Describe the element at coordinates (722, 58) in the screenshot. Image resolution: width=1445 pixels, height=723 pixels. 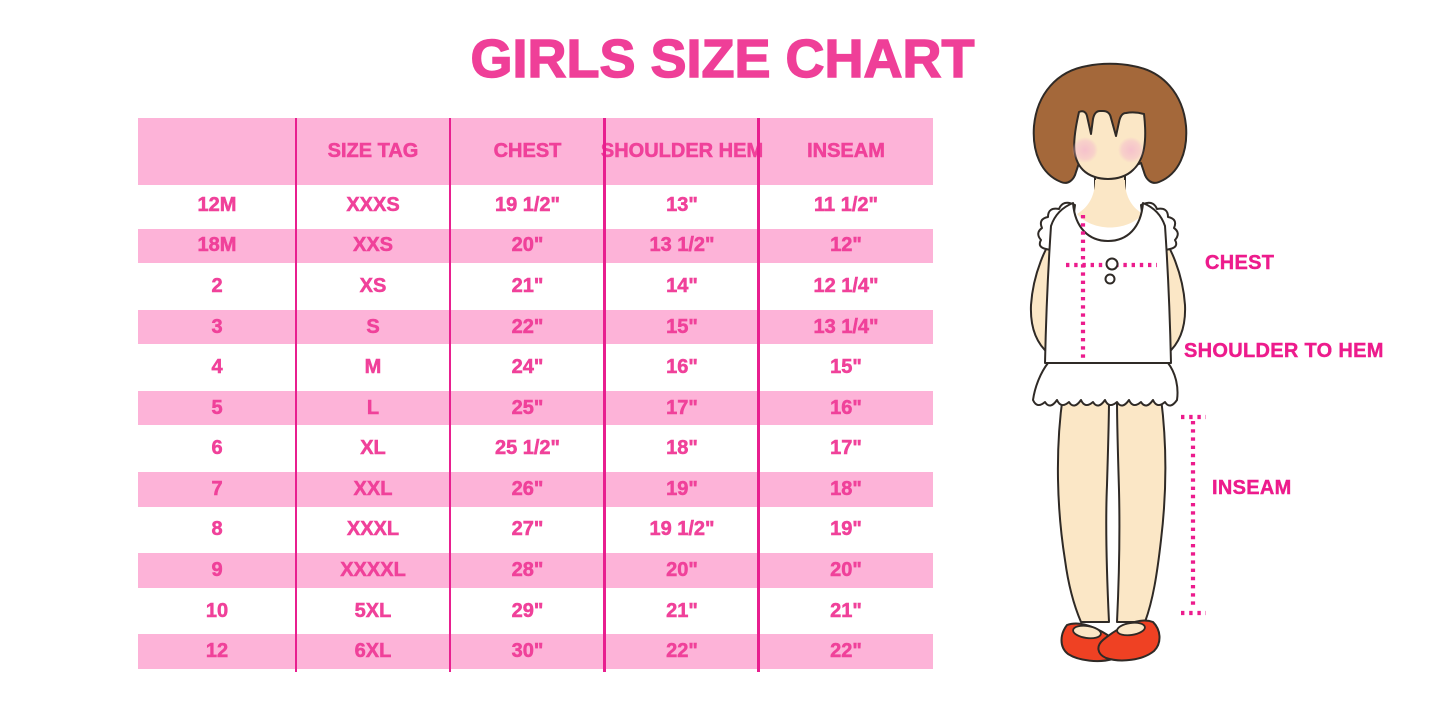
I see `page-title: GIRLS SIZE CHART` at that location.